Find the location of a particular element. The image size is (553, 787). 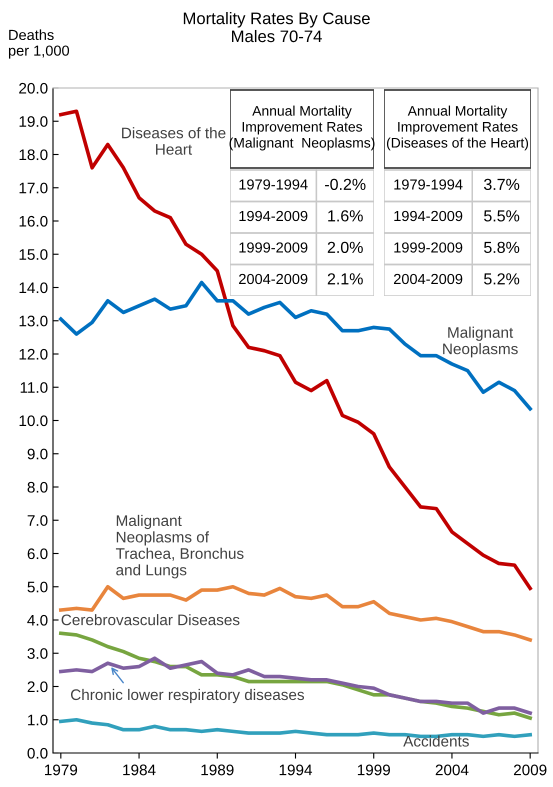

x-tick-label: 1989 is located at coordinates (217, 770).